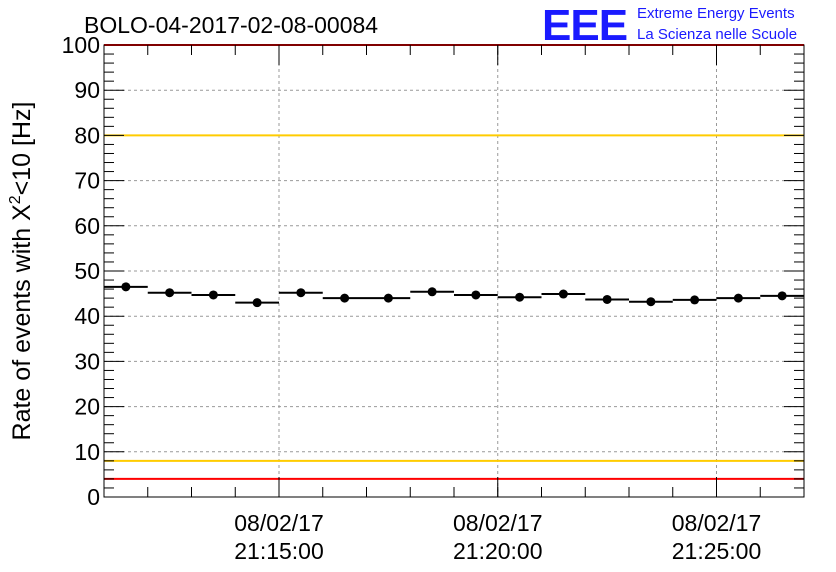 Image resolution: width=836 pixels, height=572 pixels. What do you see at coordinates (498, 551) in the screenshot?
I see `x-tick-time-label: 21:20:00` at bounding box center [498, 551].